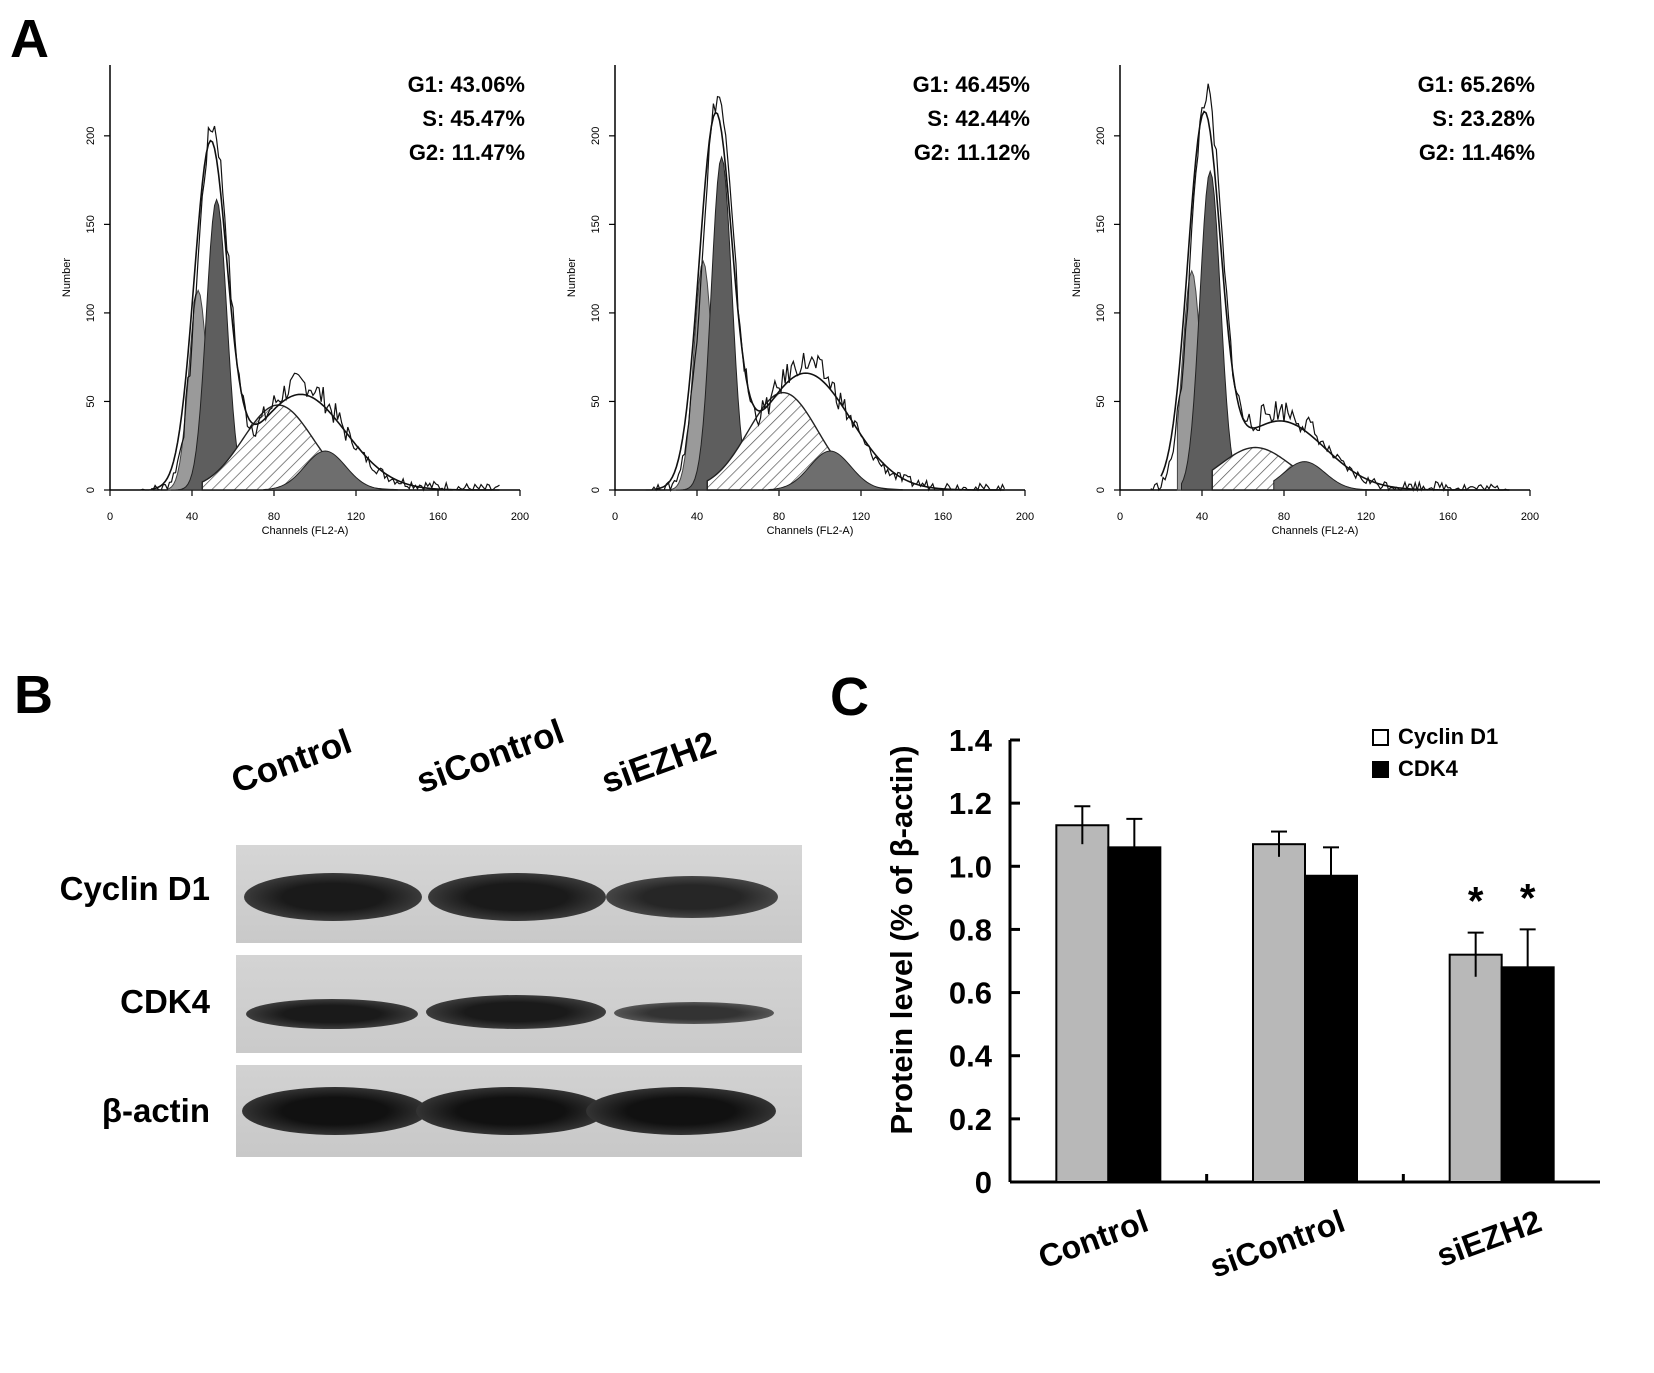 This screenshot has height=1373, width=1654. Describe the element at coordinates (659, 762) in the screenshot. I see `lane-label-siezh2: siEZH2` at that location.